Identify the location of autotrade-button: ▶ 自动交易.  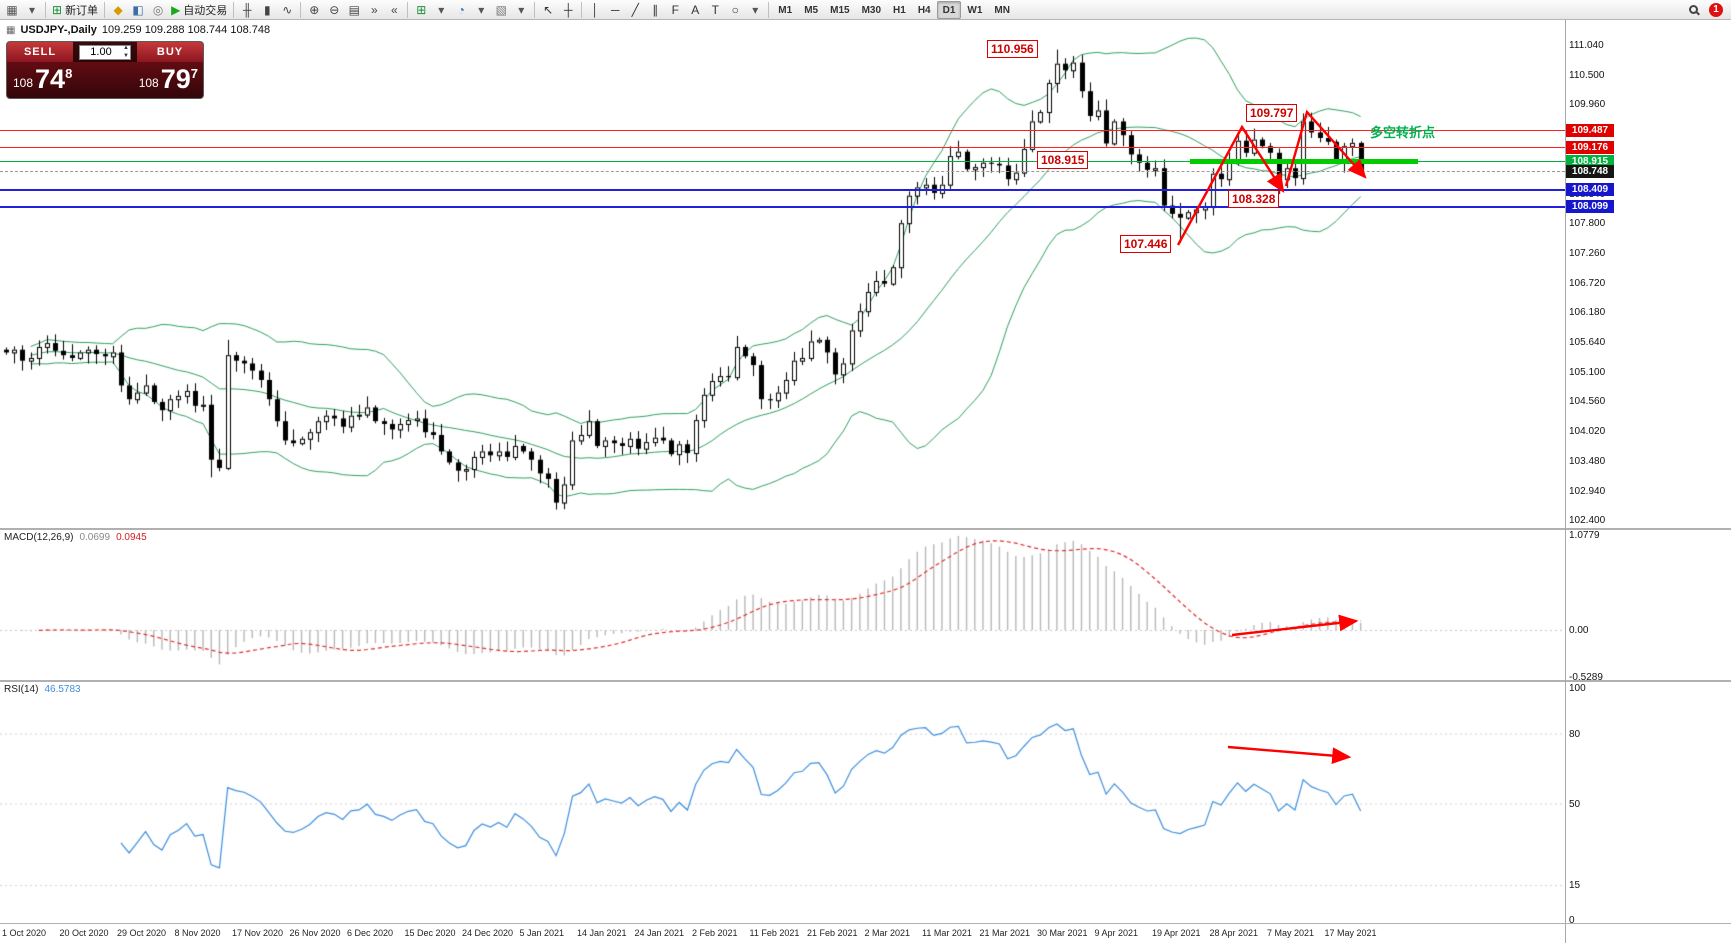
(199, 10).